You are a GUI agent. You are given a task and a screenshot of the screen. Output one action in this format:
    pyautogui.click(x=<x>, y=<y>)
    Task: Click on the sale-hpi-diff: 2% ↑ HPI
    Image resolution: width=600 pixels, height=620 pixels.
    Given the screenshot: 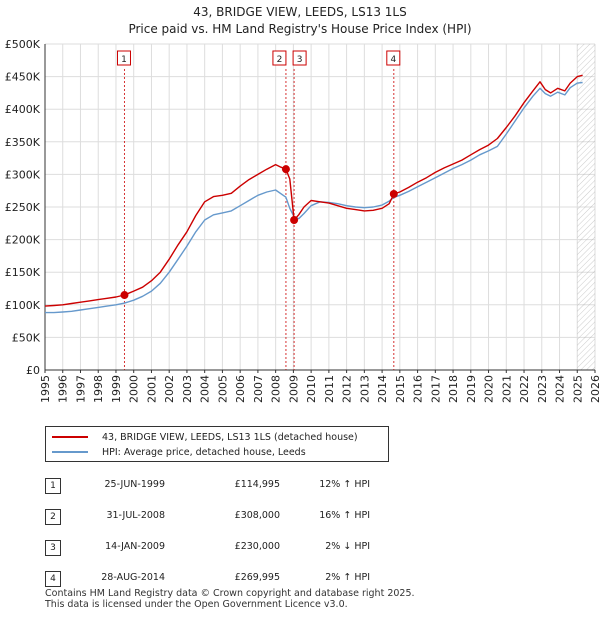 What is the action you would take?
    pyautogui.click(x=347, y=577)
    